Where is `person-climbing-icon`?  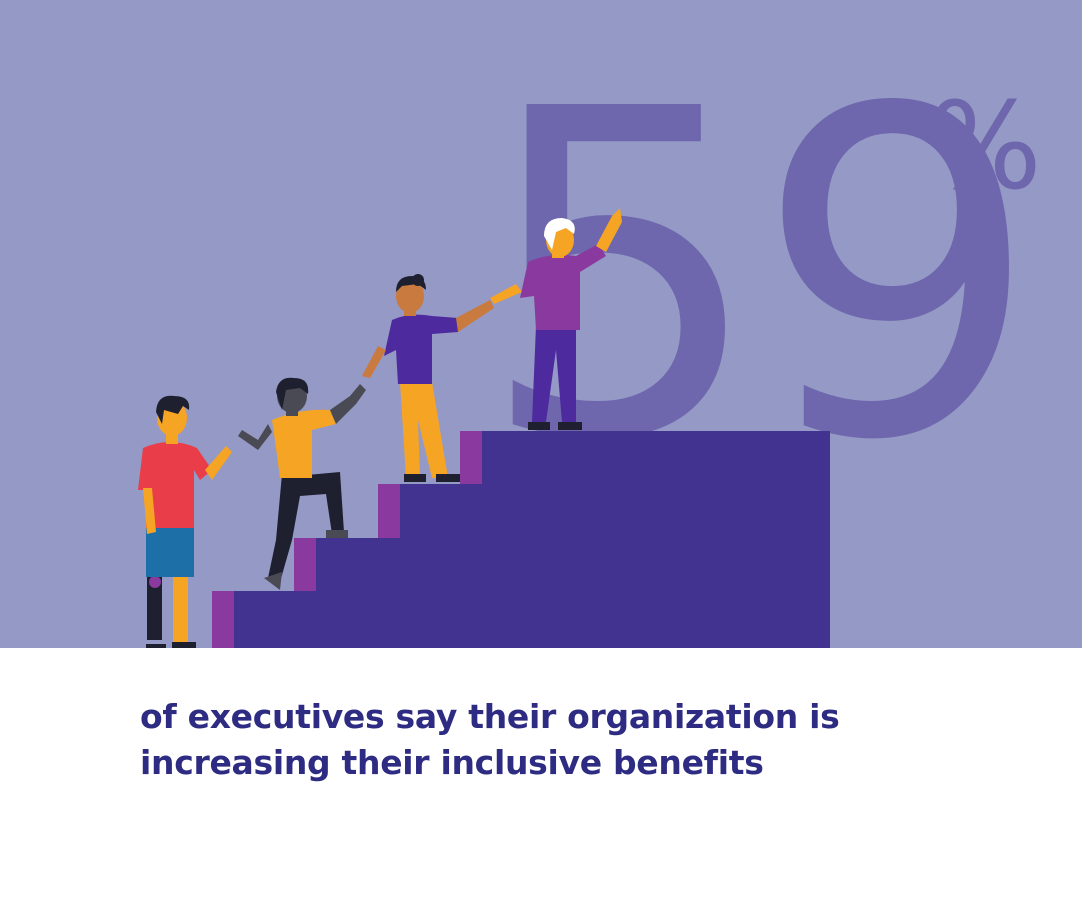 person-climbing-icon is located at coordinates (302, 483).